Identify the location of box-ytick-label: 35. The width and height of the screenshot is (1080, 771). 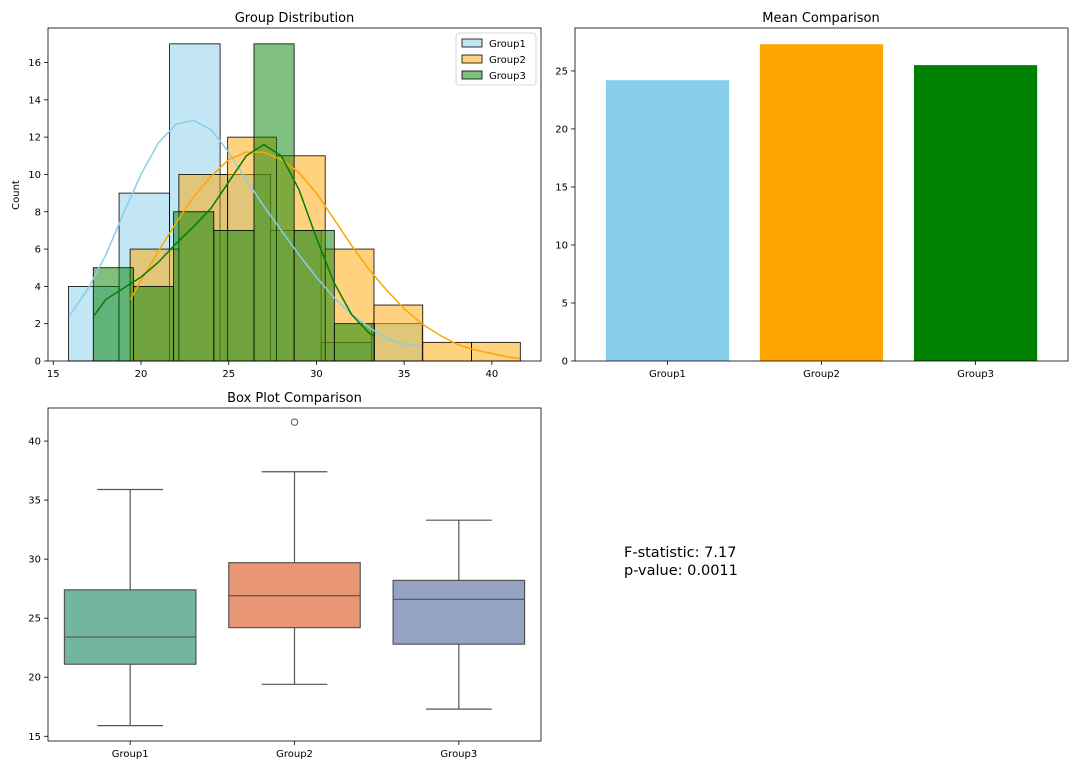
(34, 501).